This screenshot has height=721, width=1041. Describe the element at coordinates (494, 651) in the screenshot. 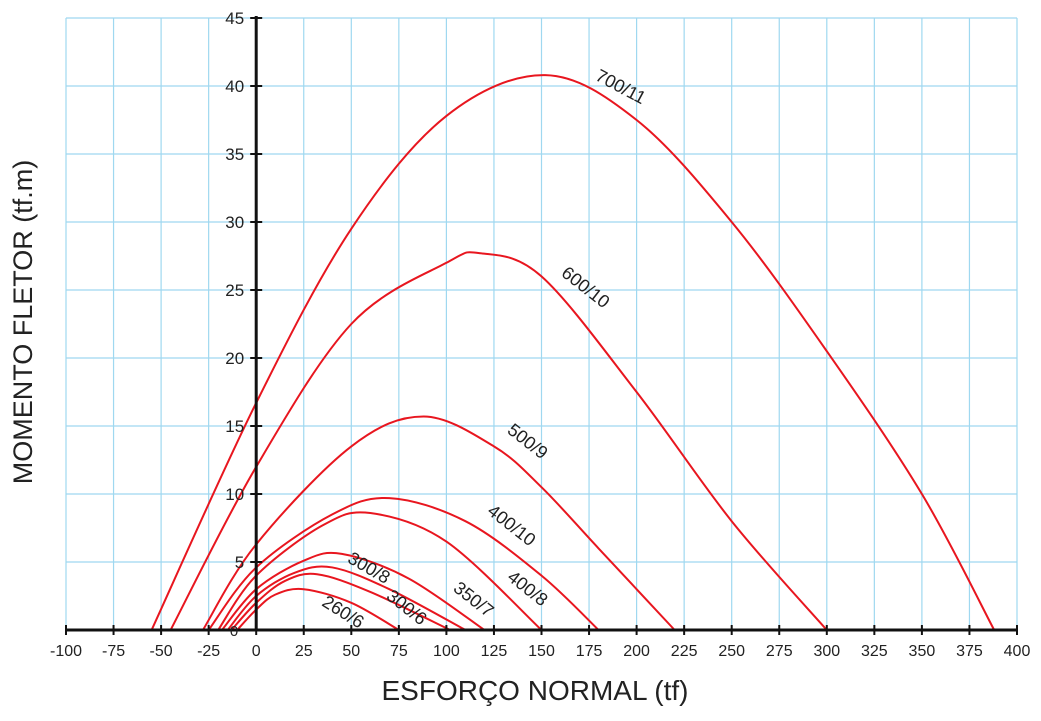

I see `x-tick-label: 125` at that location.